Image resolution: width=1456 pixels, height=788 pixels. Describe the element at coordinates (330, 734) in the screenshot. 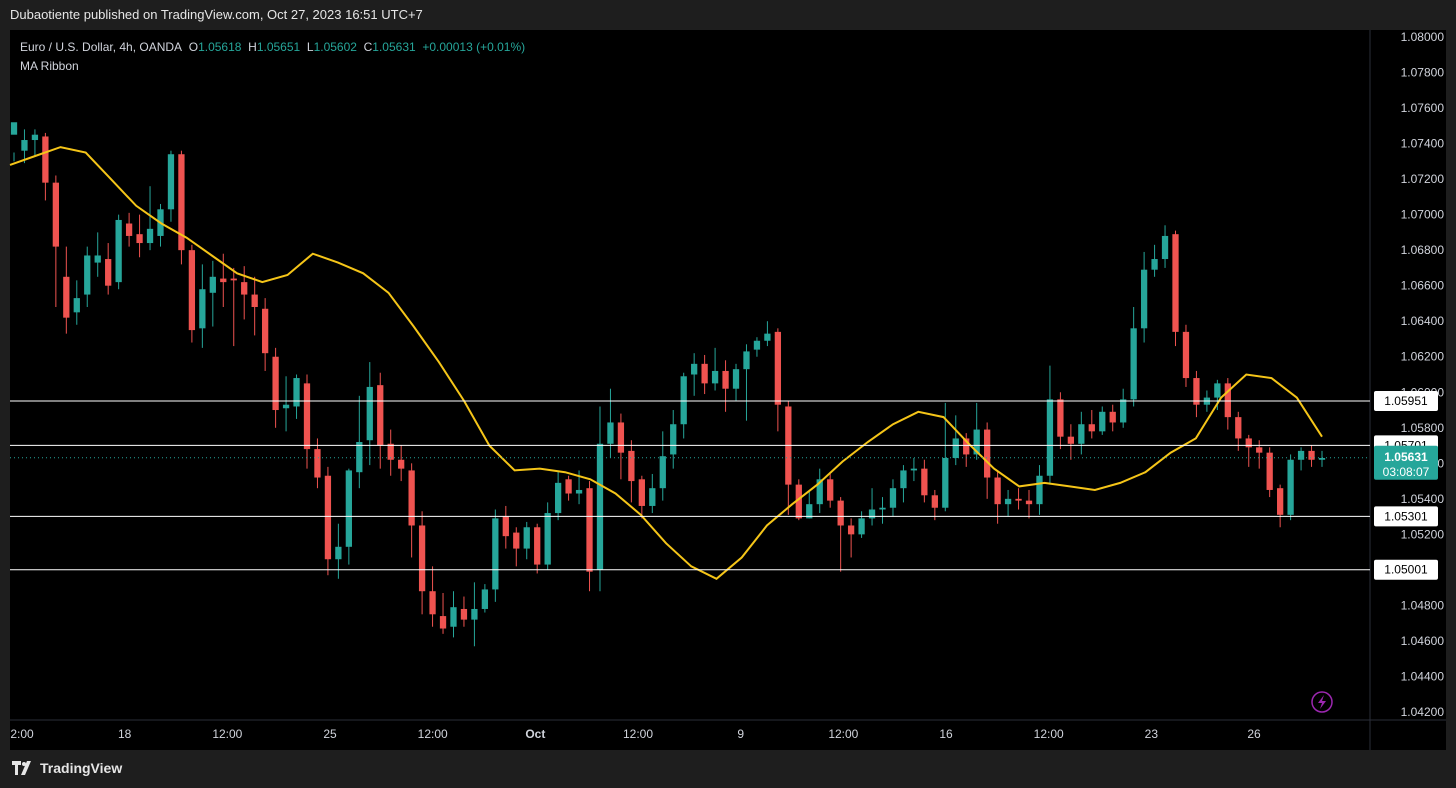

I see `time-axis-tick: 25` at that location.